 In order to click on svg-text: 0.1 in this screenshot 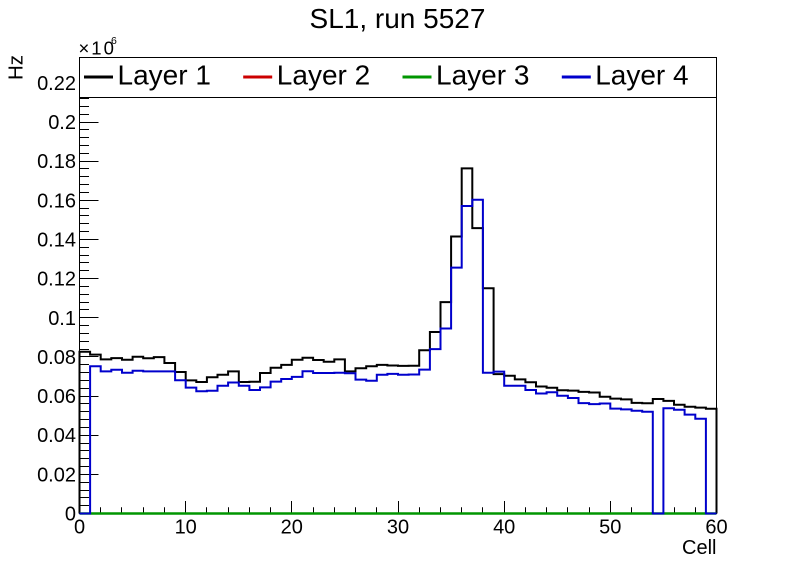, I will do `click(62, 319)`.